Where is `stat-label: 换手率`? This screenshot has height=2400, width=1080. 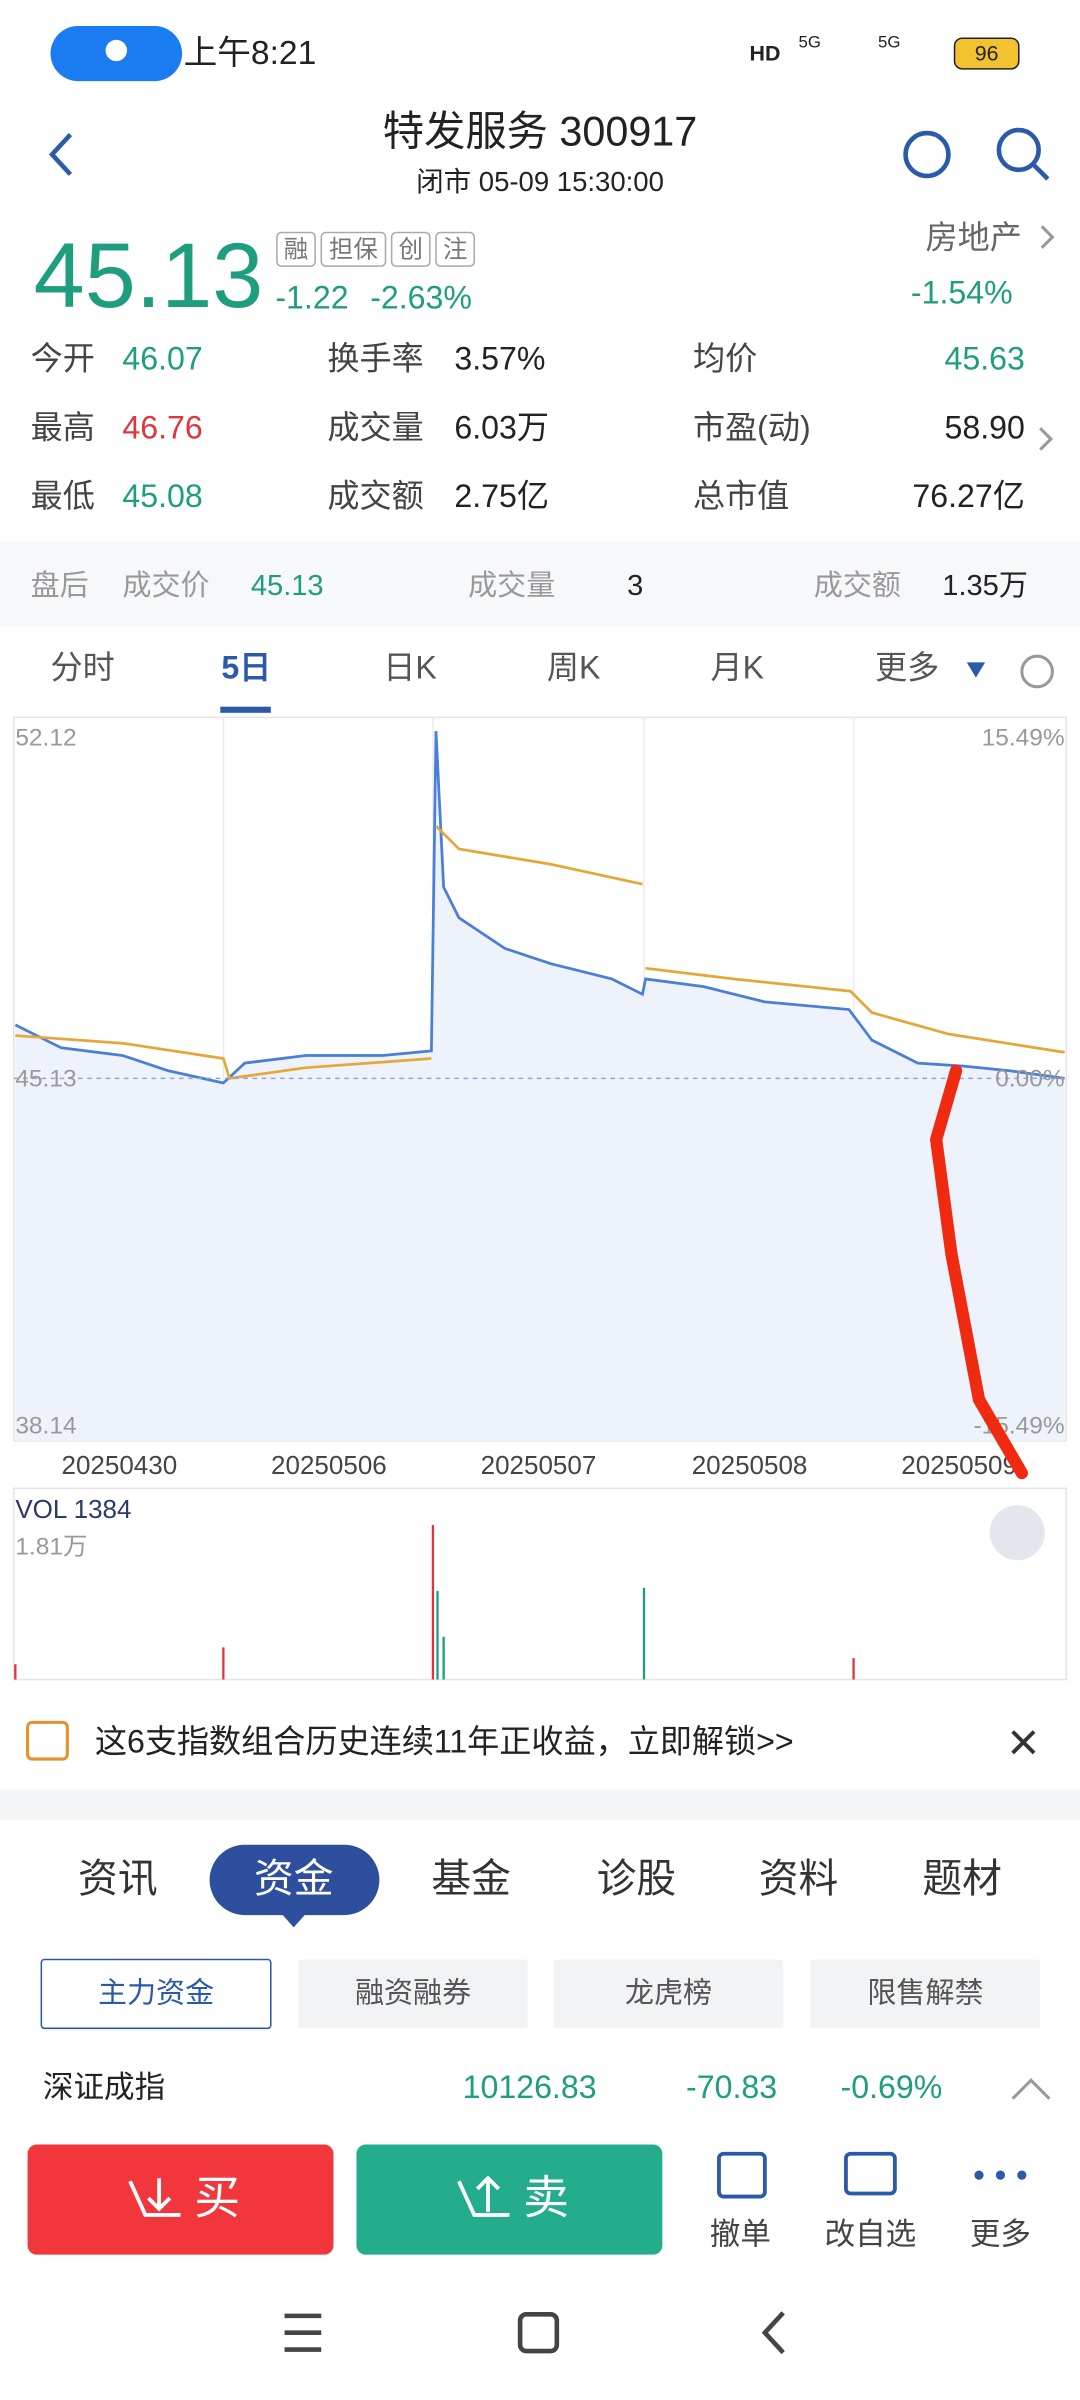 stat-label: 换手率 is located at coordinates (375, 358).